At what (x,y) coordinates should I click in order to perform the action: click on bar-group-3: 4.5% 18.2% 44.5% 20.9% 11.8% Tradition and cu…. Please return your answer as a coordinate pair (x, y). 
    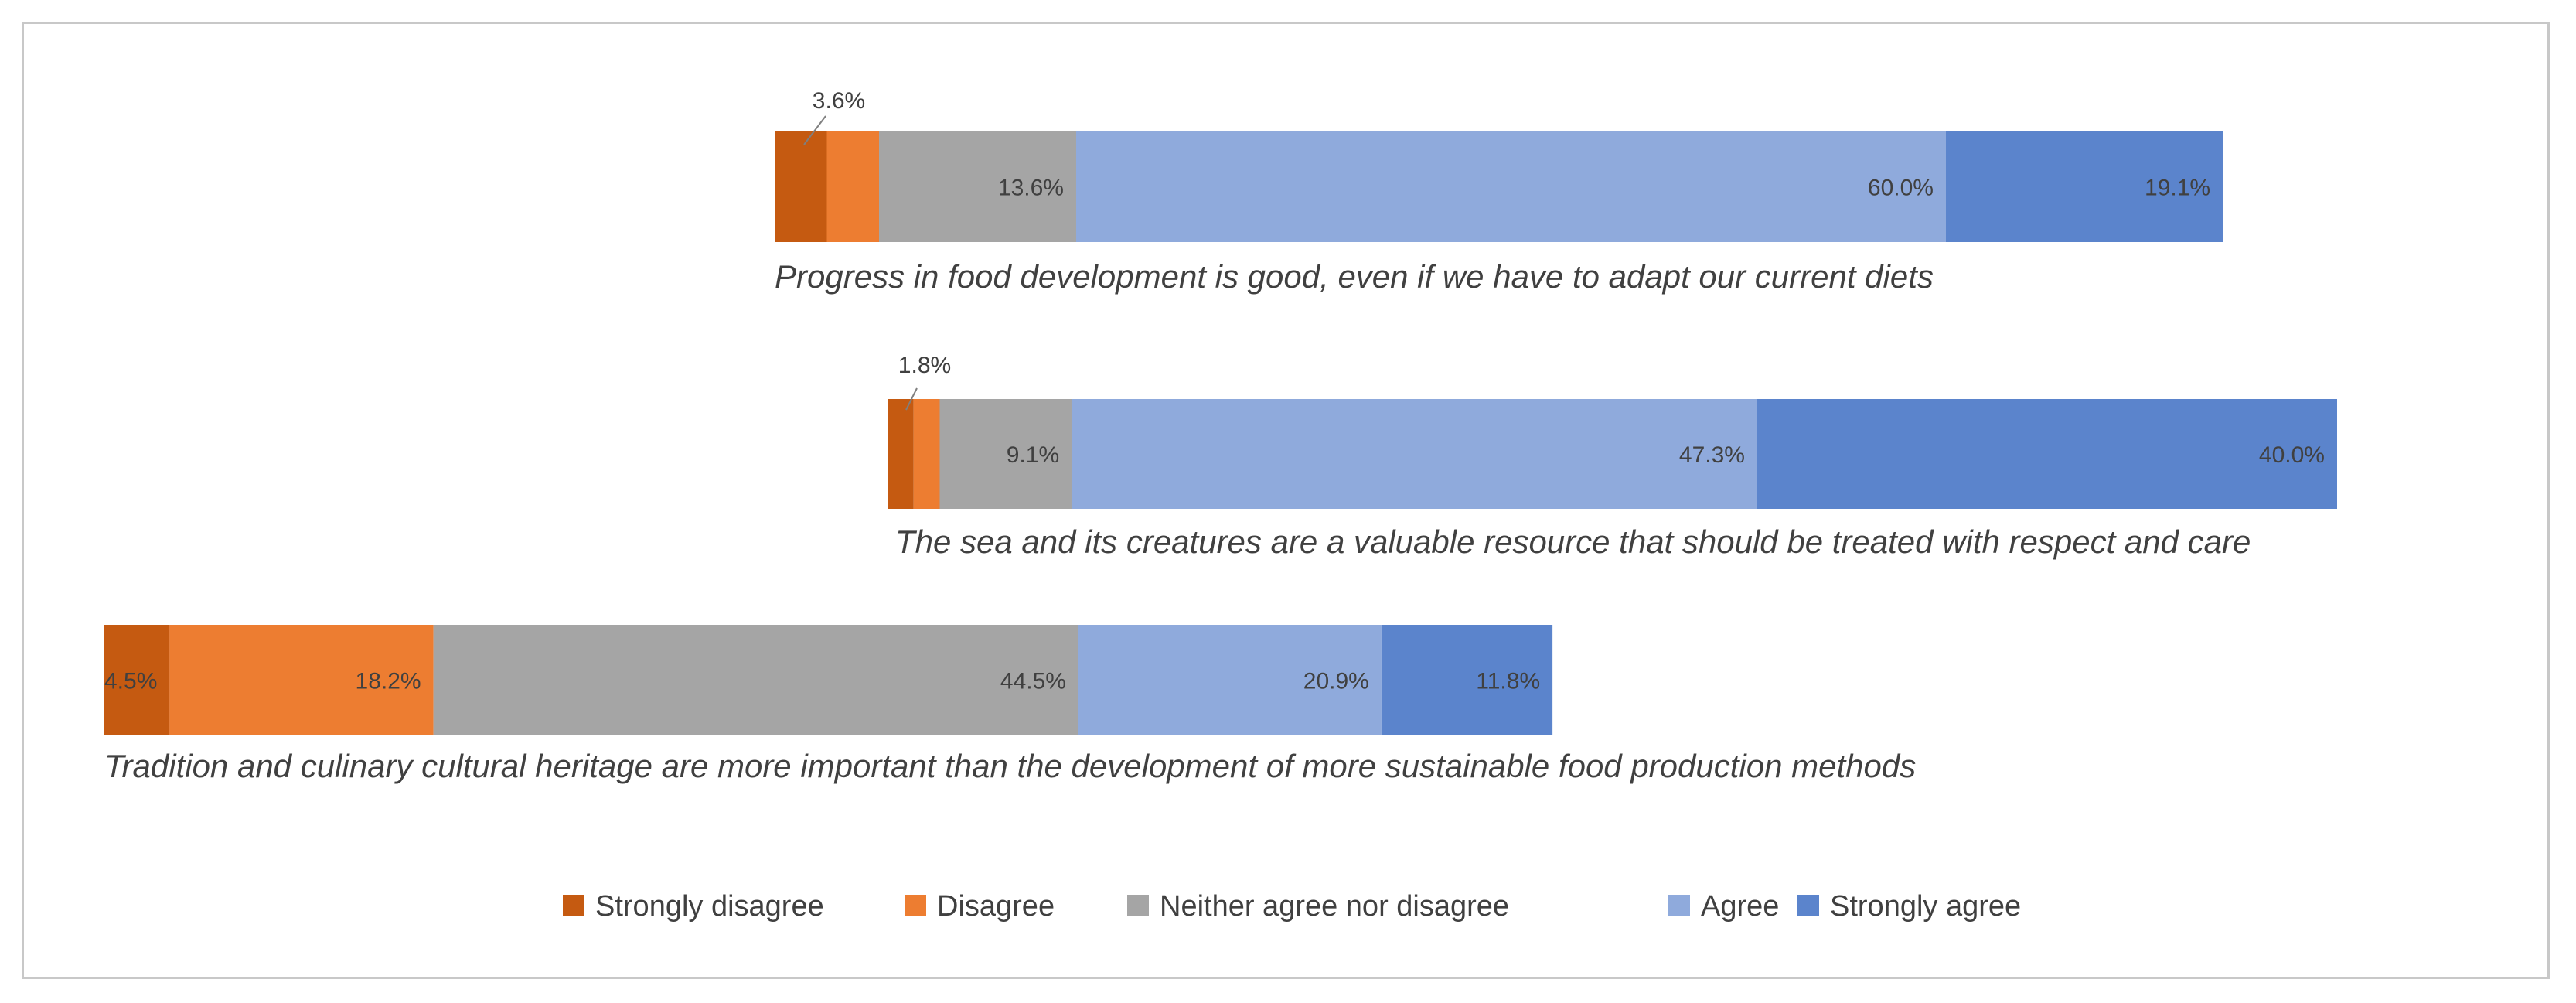
    Looking at the image, I should click on (1010, 704).